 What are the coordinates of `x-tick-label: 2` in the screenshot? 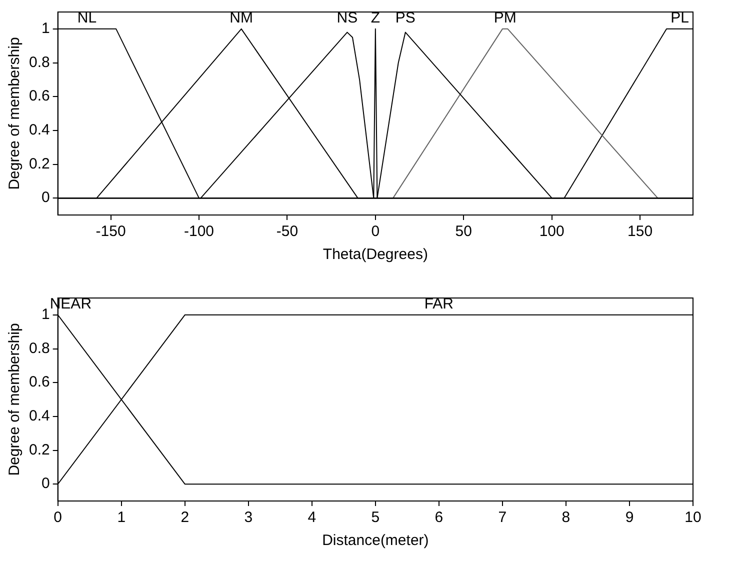 It's located at (185, 517).